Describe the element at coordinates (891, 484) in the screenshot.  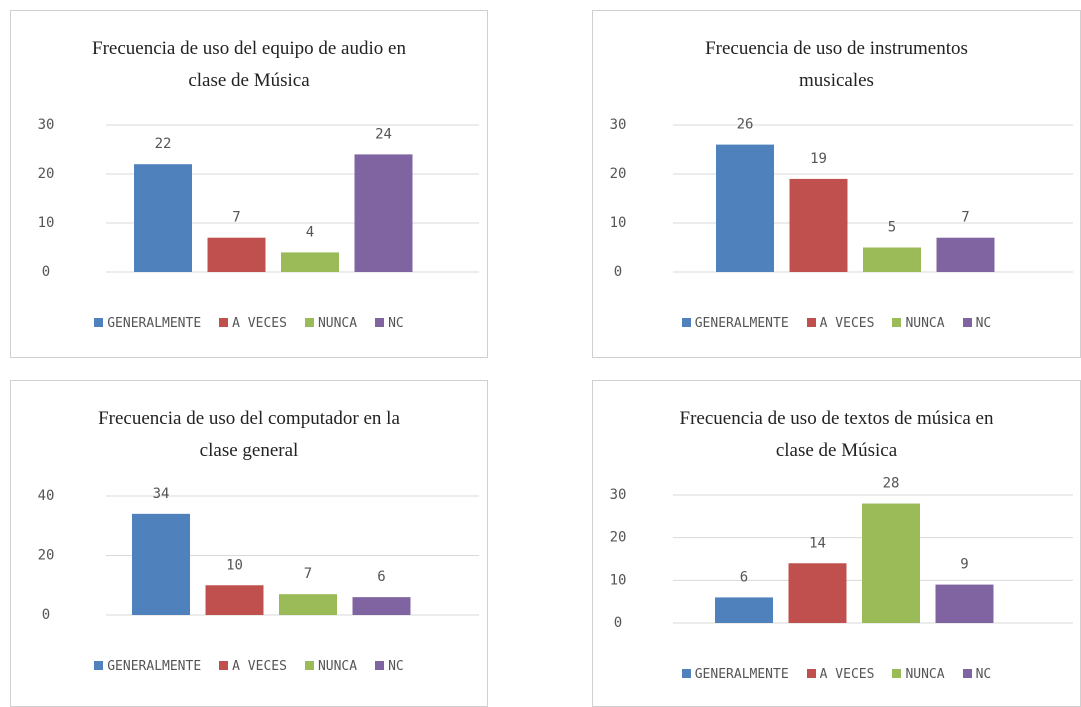
I see `data-label: 28` at that location.